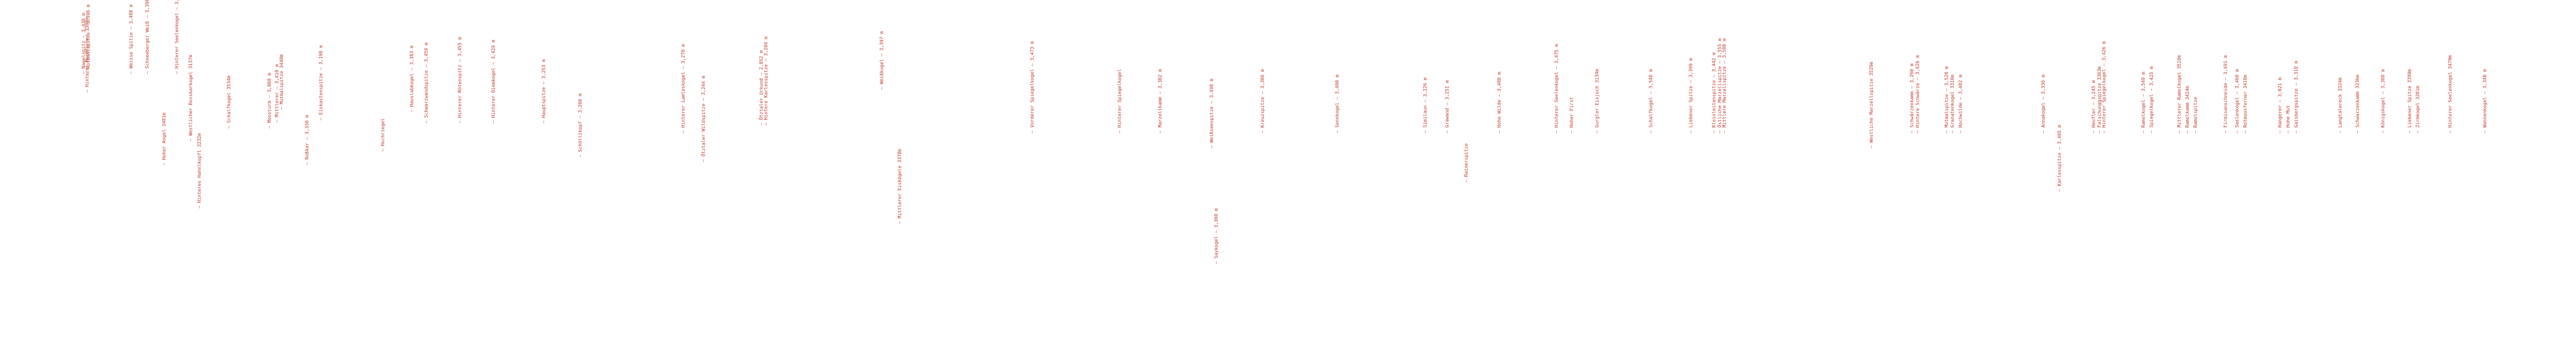  I want to click on peak-label: — Sennkogel — 3,400 m, so click(1338, 103).